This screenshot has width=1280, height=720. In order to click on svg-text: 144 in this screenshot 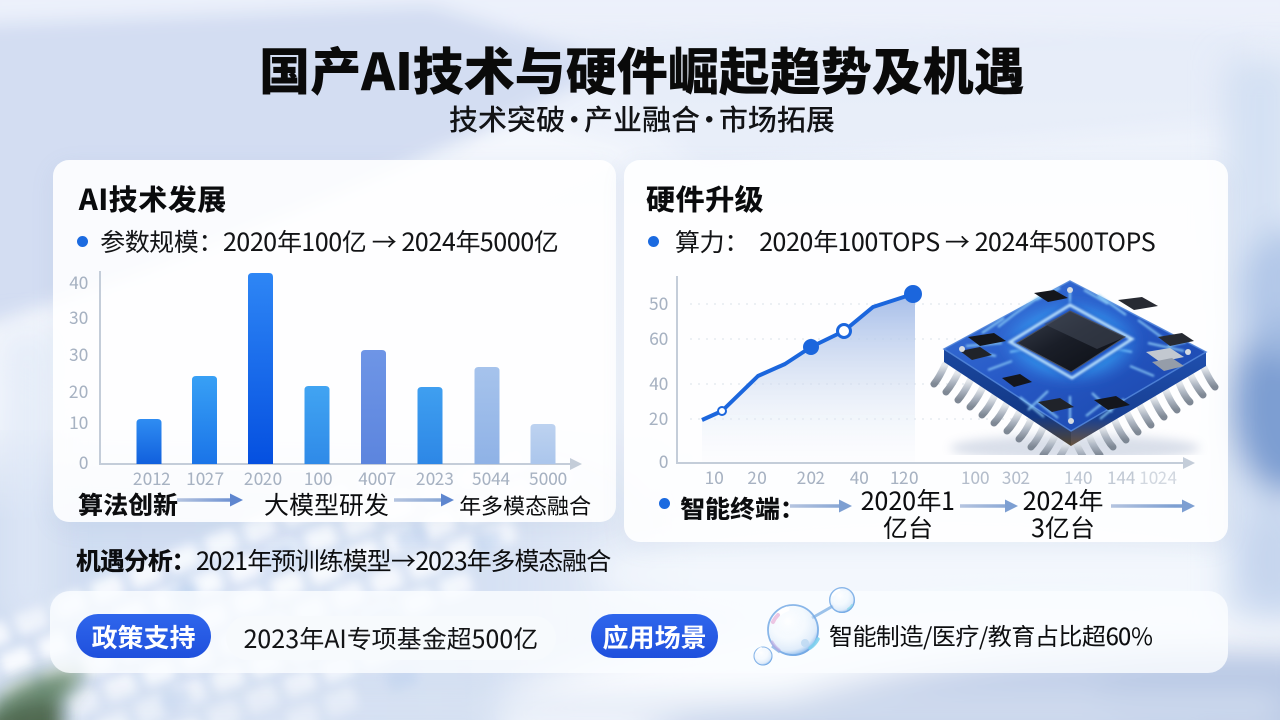, I will do `click(1121, 476)`.